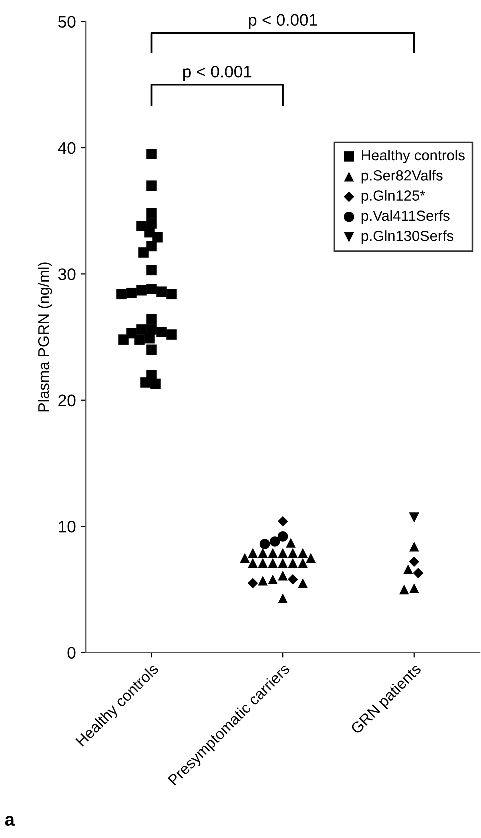 Image resolution: width=481 pixels, height=838 pixels. Describe the element at coordinates (67, 148) in the screenshot. I see `y-tick-label: 40` at that location.